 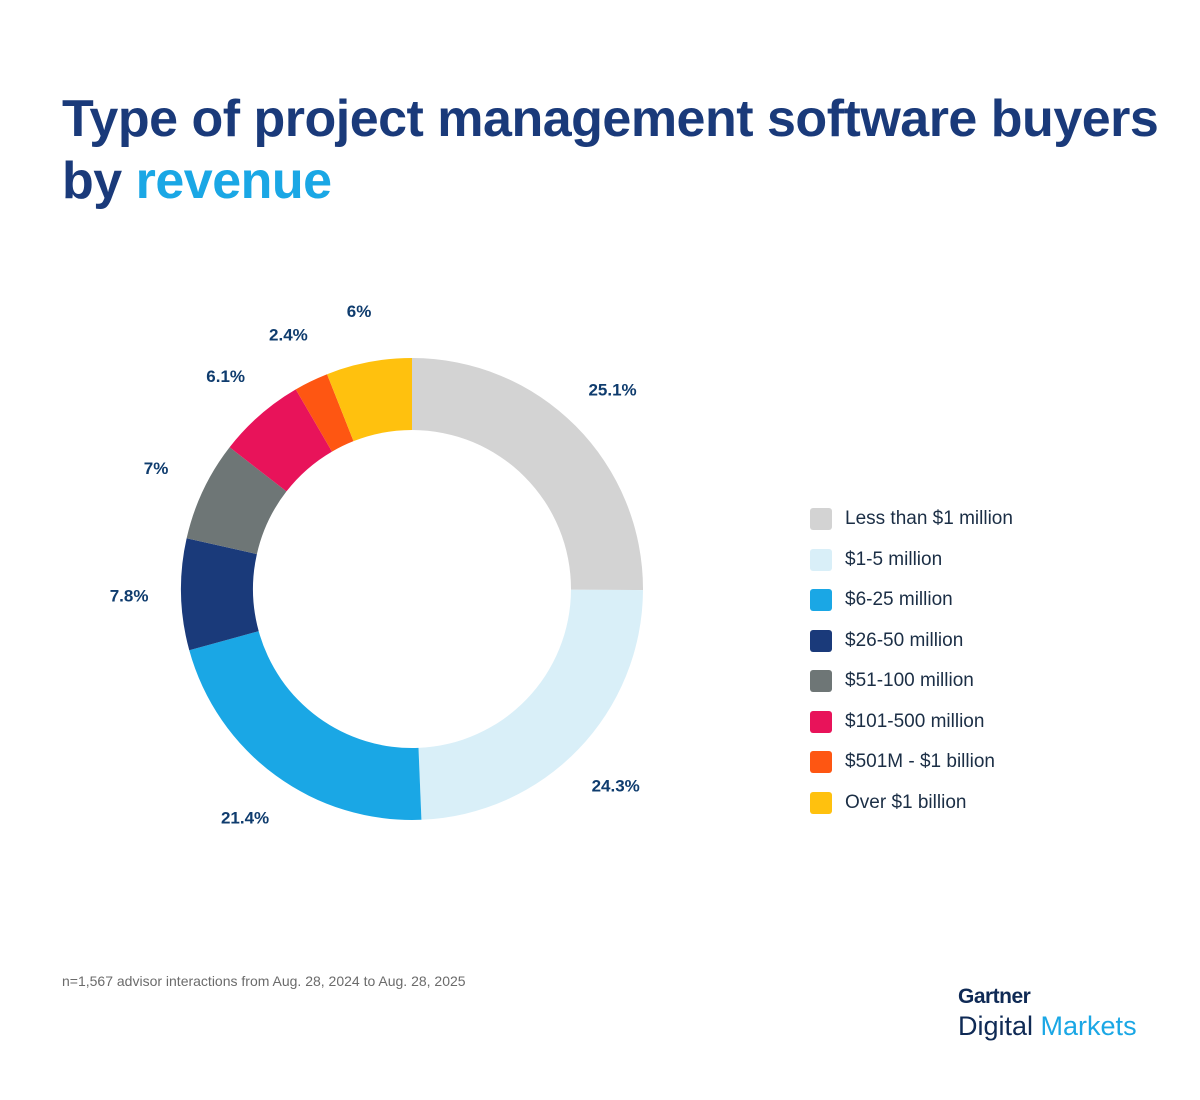 I want to click on logo-digital: Digital, so click(x=996, y=1026).